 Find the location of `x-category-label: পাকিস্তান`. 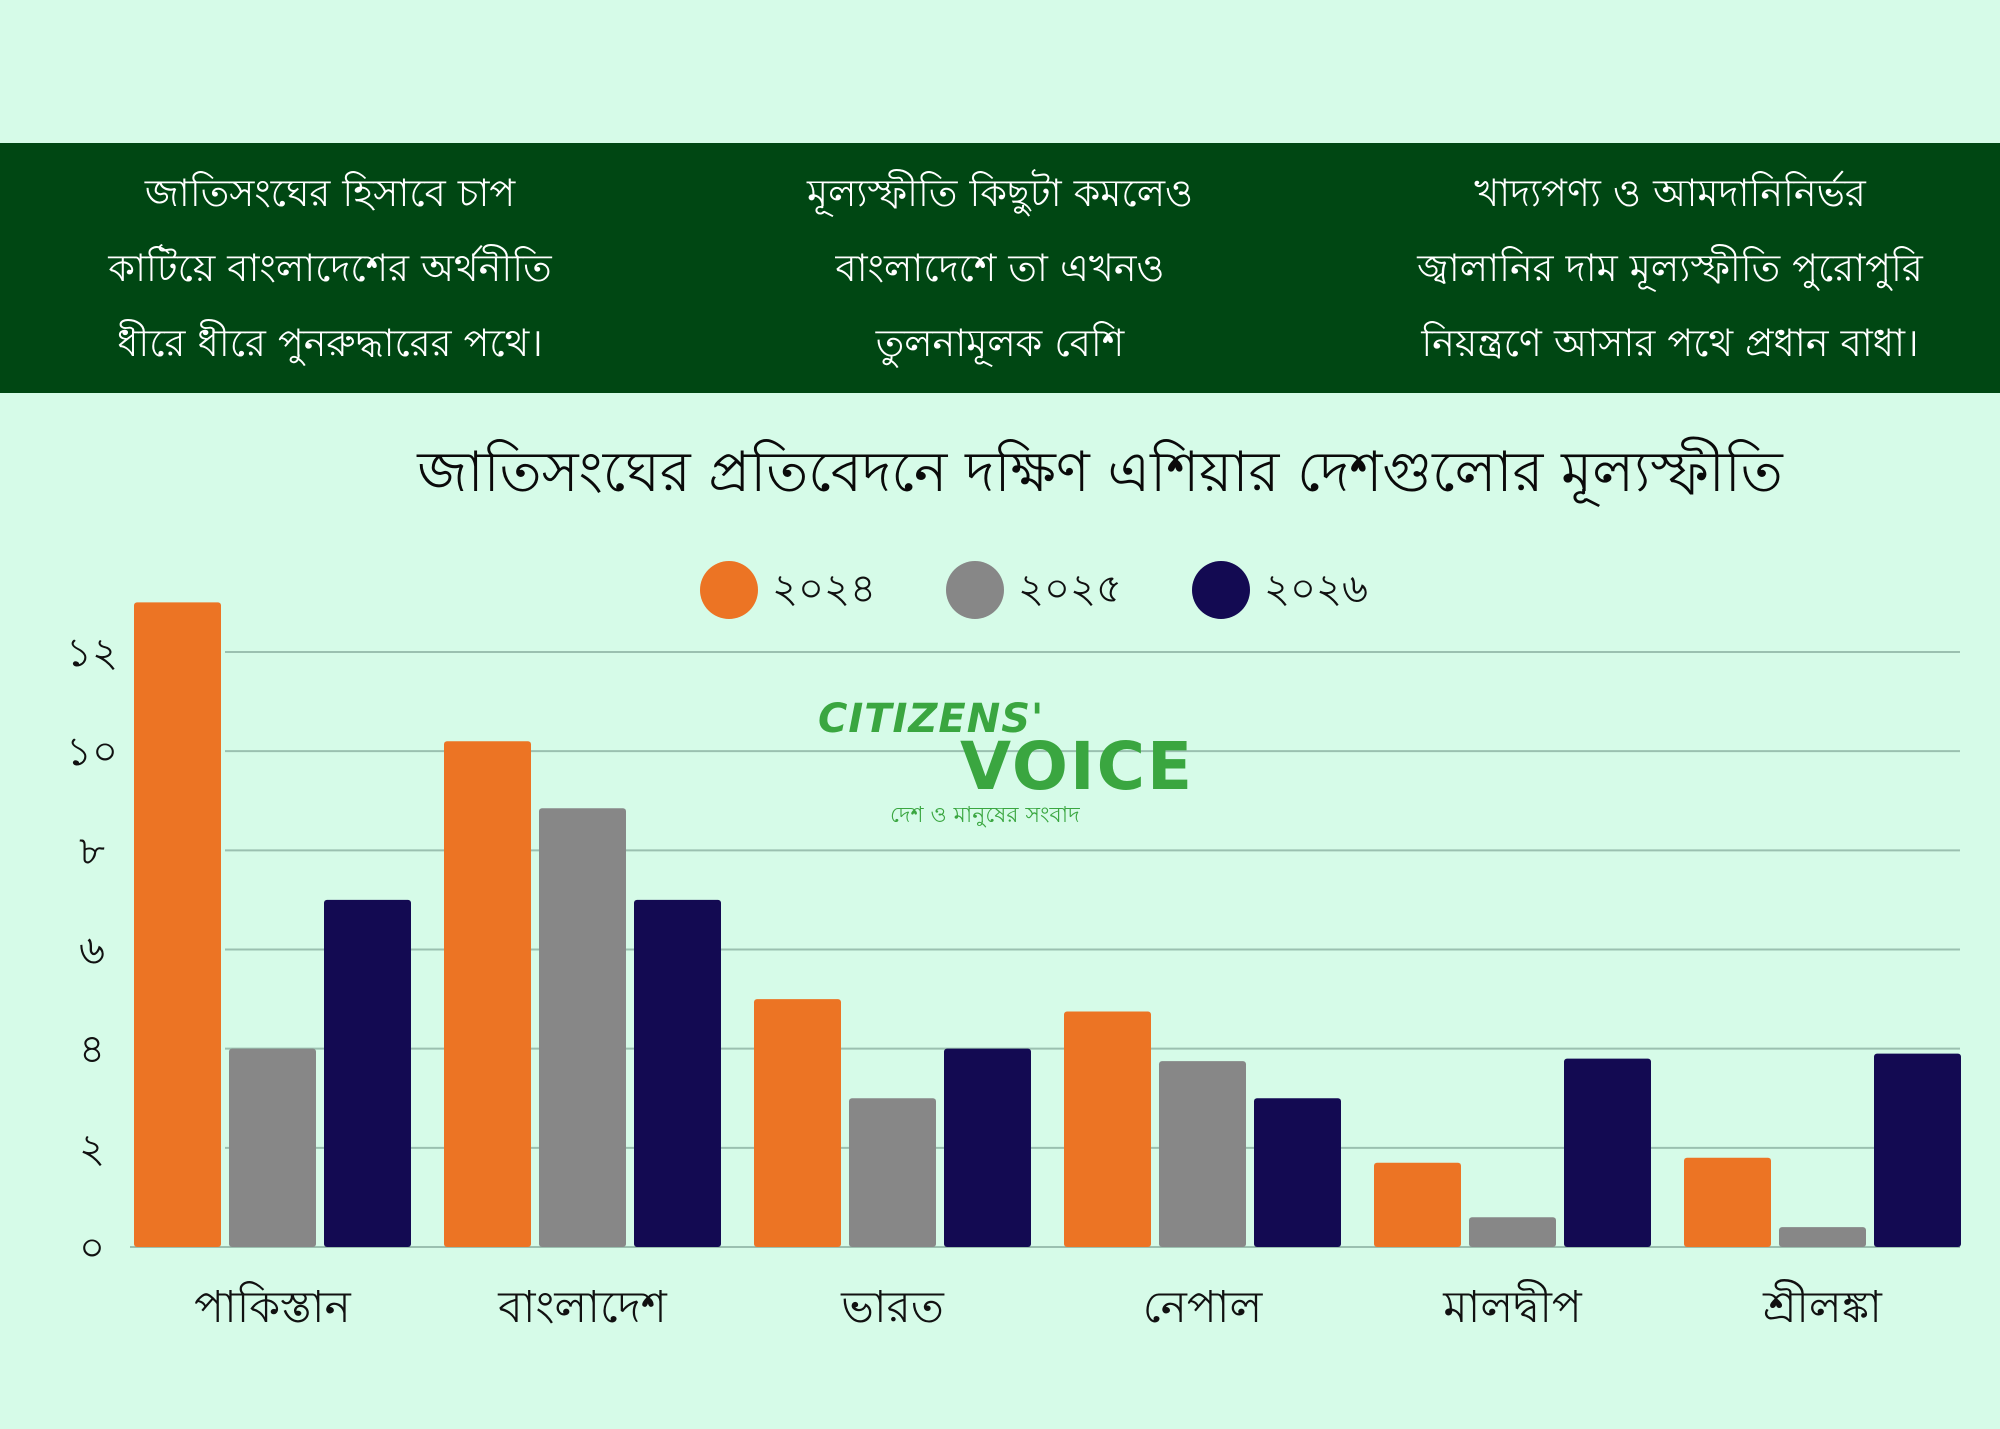

x-category-label: পাকিস্তান is located at coordinates (272, 1307).